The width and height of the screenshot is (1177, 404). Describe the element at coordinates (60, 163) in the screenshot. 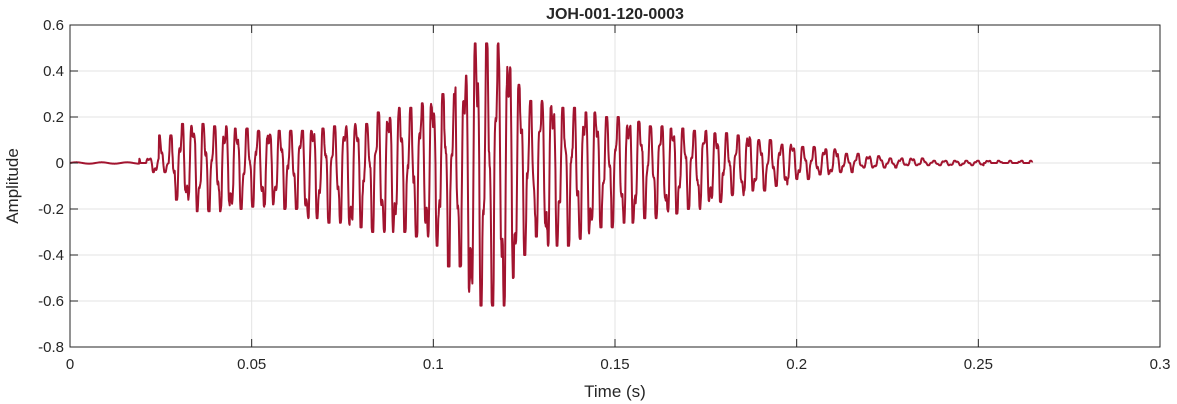

I see `y-tick-label: 0` at that location.